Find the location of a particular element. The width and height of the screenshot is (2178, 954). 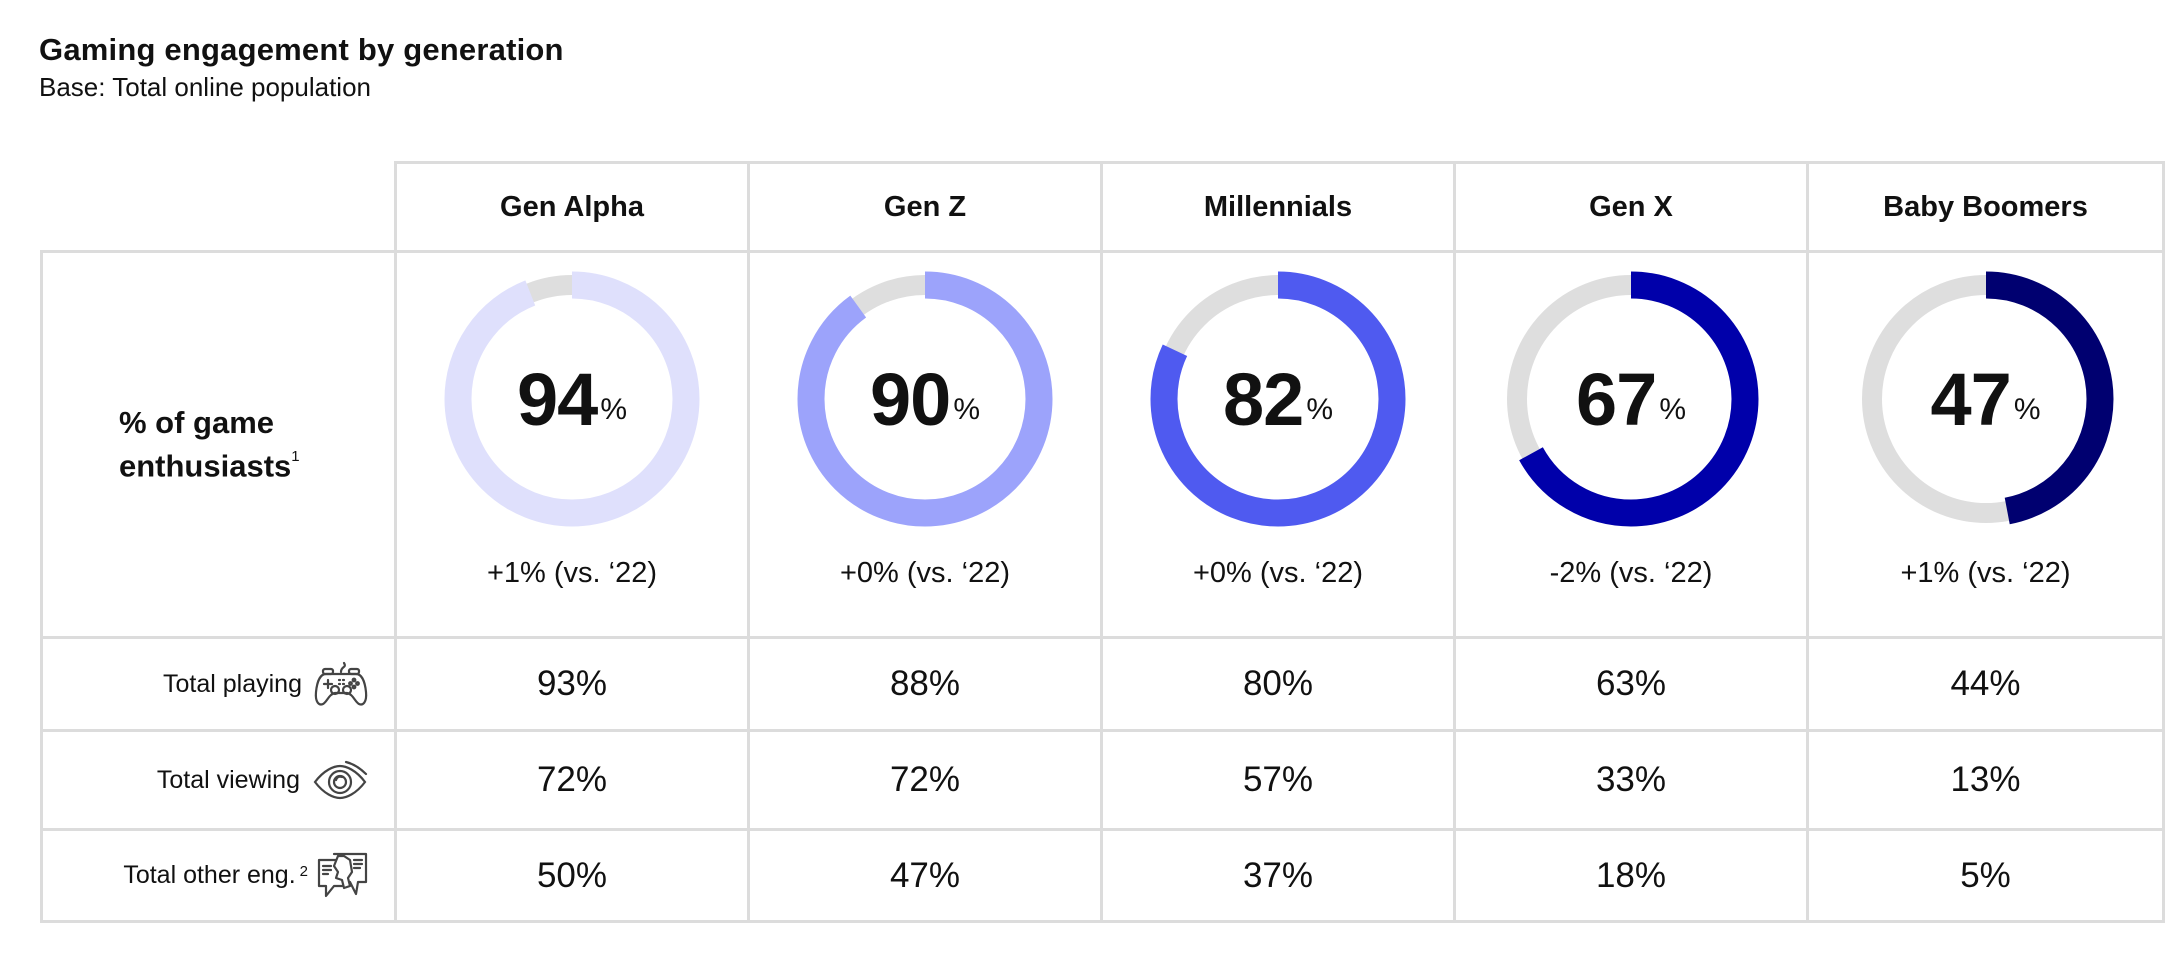

row-label-total-playing: Total playing is located at coordinates (218, 684).